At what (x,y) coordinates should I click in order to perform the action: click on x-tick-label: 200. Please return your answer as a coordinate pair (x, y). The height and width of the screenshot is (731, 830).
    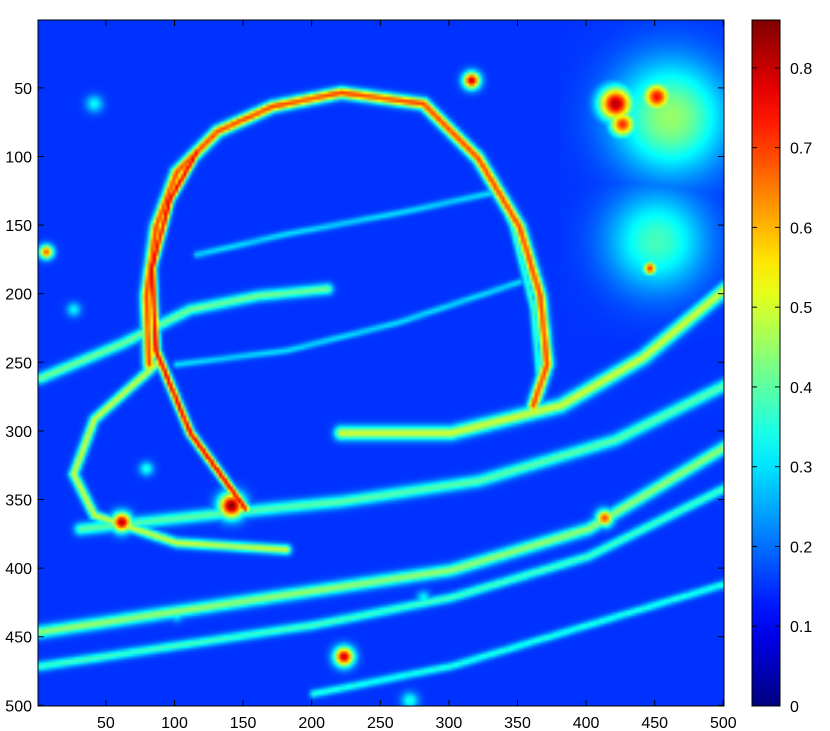
    Looking at the image, I should click on (311, 723).